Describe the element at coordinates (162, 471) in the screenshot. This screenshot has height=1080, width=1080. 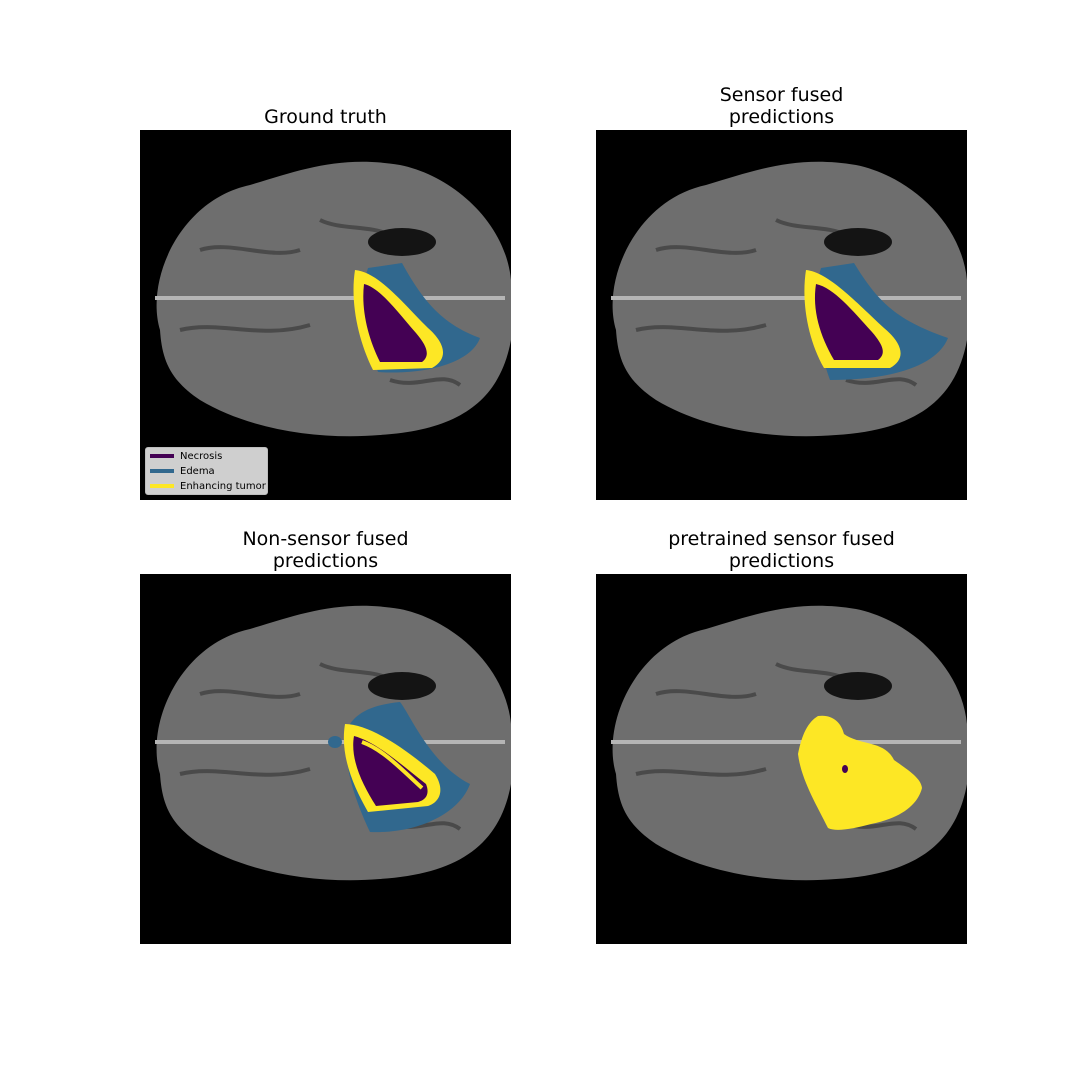
I see `edema-swatch` at that location.